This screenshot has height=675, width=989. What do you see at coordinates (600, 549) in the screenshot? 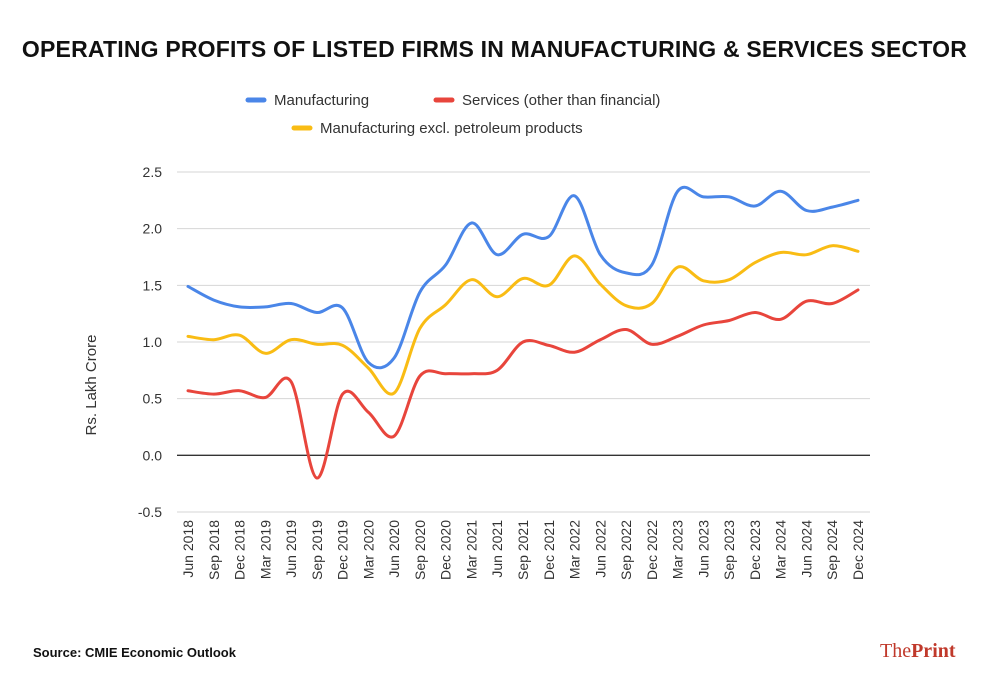
I see `x-tick-label: Jun 2022` at bounding box center [600, 549].